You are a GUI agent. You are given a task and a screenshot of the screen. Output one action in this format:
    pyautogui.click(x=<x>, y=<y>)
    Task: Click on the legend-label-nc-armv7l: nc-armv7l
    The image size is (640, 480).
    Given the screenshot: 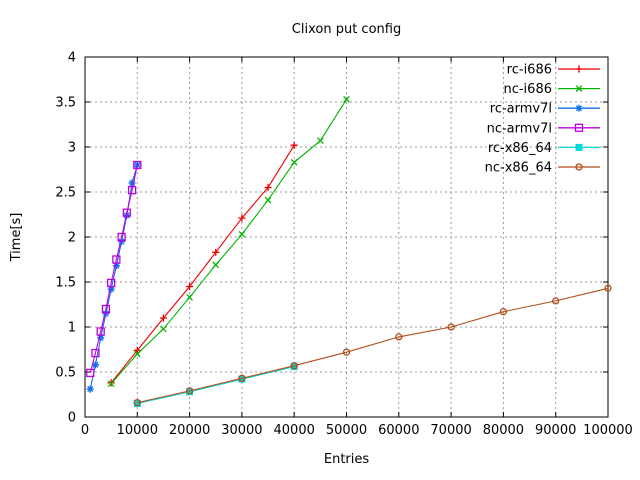 What is the action you would take?
    pyautogui.click(x=519, y=128)
    